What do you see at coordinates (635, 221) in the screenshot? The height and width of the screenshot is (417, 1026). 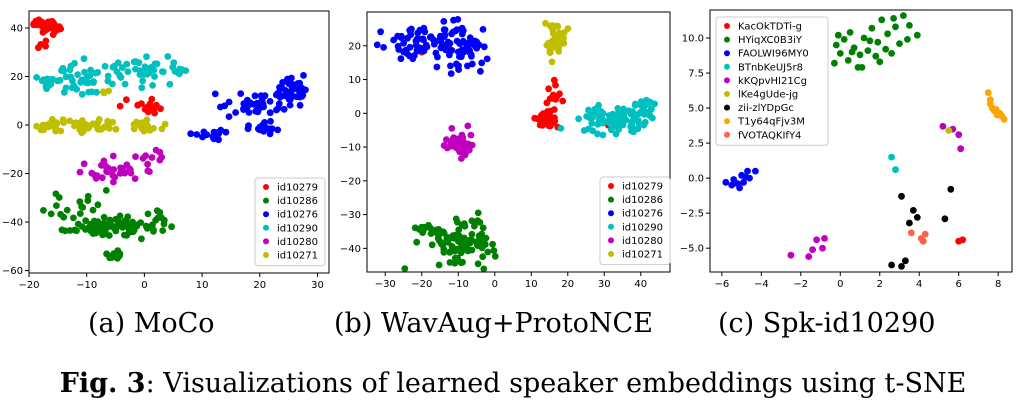 I see `legend-box` at bounding box center [635, 221].